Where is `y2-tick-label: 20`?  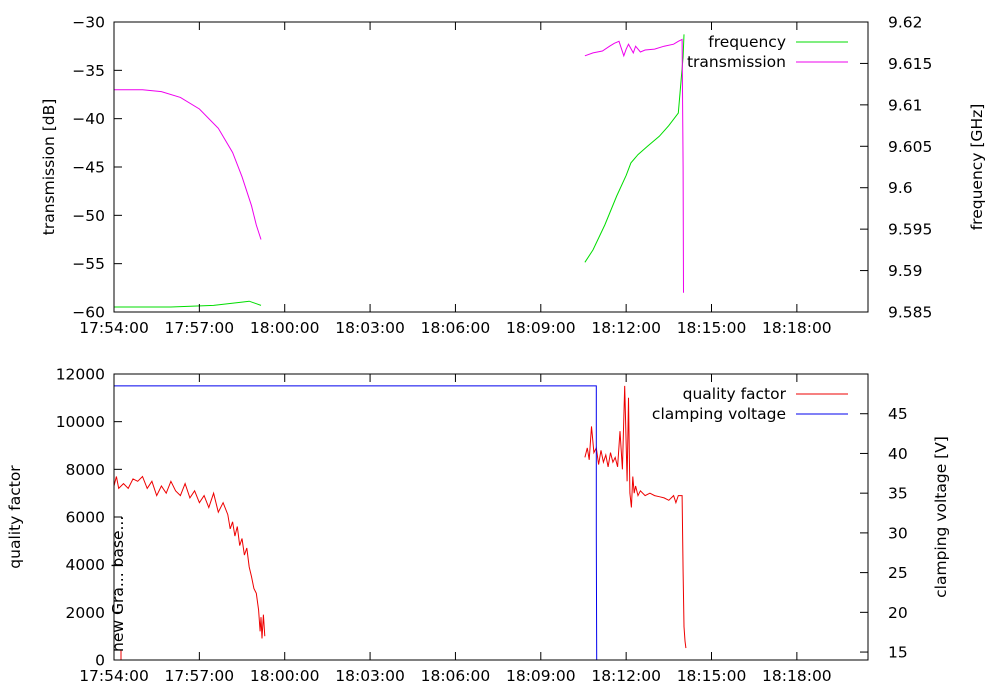 y2-tick-label: 20 is located at coordinates (898, 613).